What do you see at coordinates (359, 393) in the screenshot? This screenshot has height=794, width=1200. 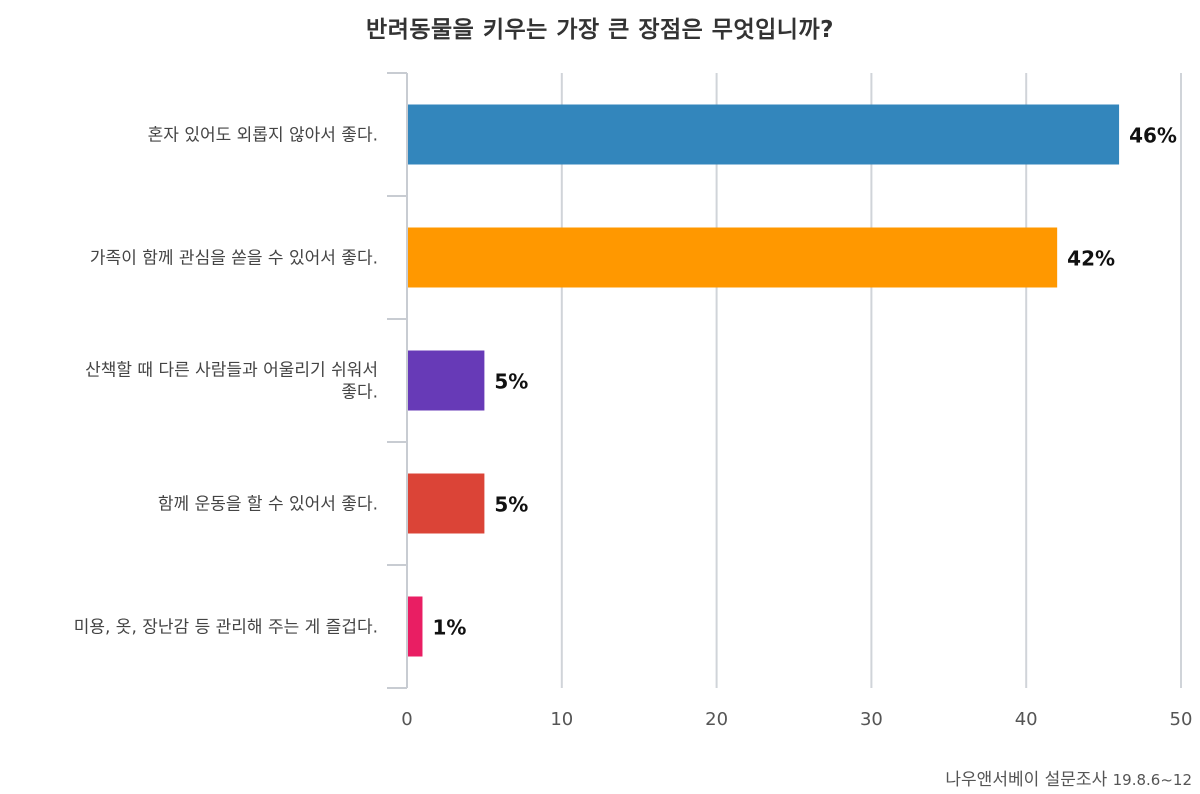 I see `category-label: 좋다.` at bounding box center [359, 393].